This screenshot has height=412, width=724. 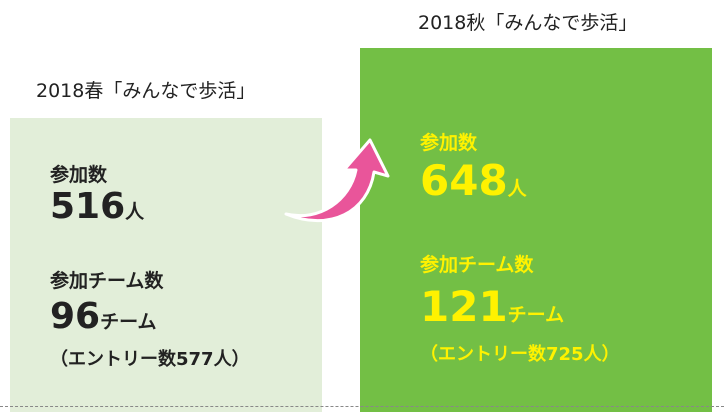 I want to click on arrow, so click(x=337, y=180).